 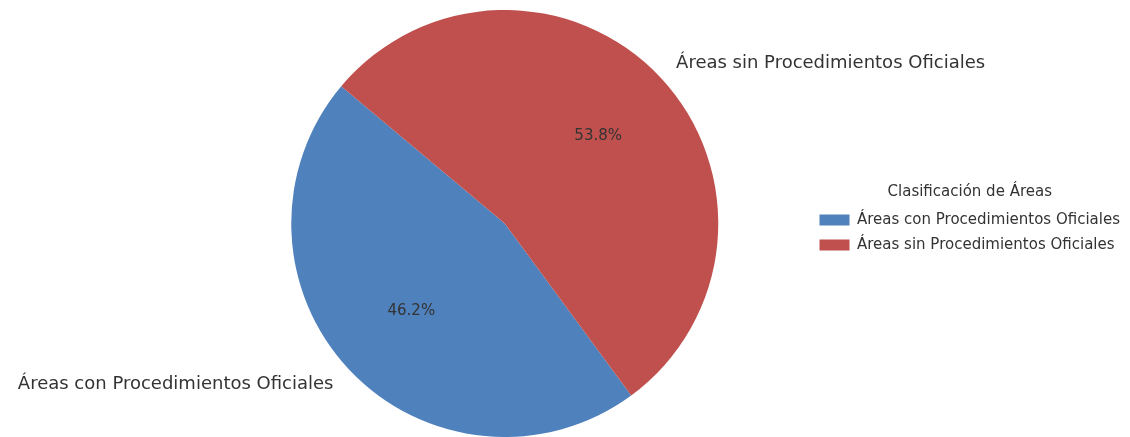 I want to click on legend-label: Áreas sin Procedimientos Oficiales, so click(x=986, y=243).